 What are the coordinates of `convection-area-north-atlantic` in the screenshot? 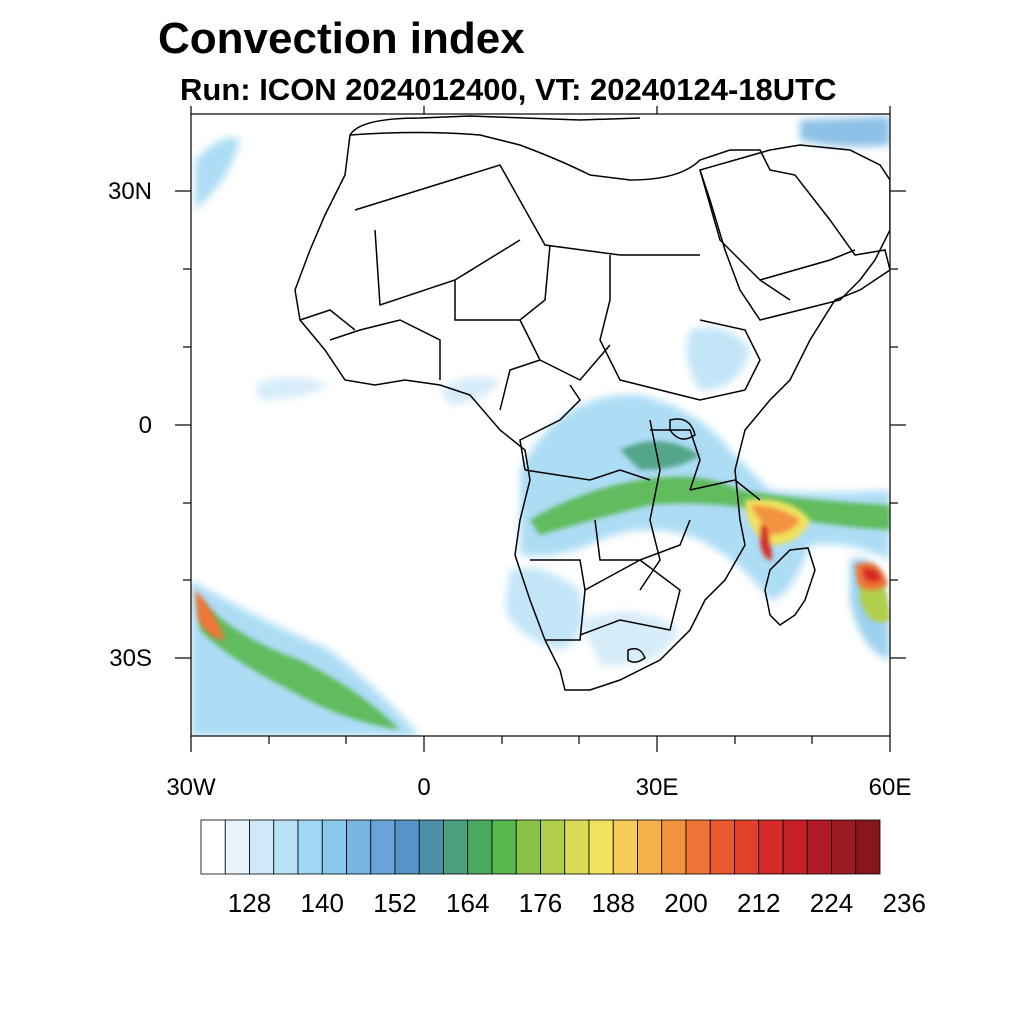 It's located at (217, 173).